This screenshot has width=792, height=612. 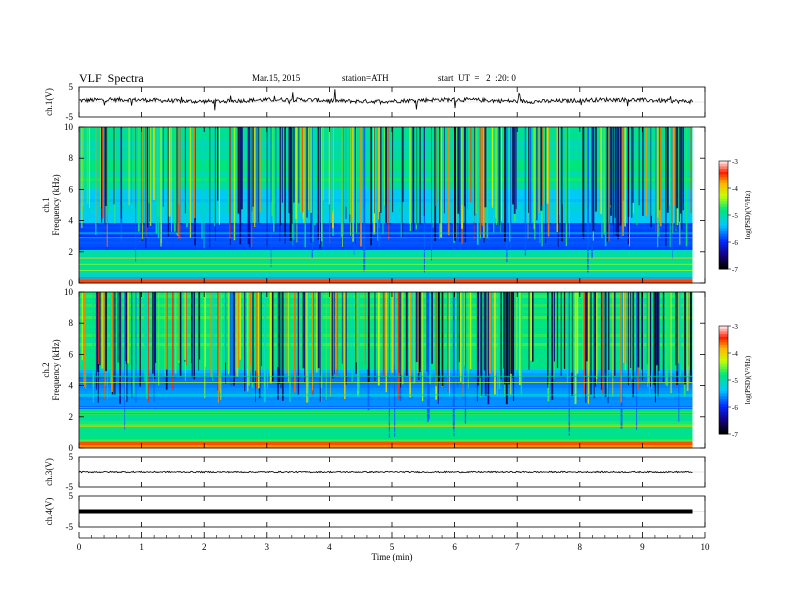 What do you see at coordinates (70, 487) in the screenshot?
I see `y-tick-label: -5` at bounding box center [70, 487].